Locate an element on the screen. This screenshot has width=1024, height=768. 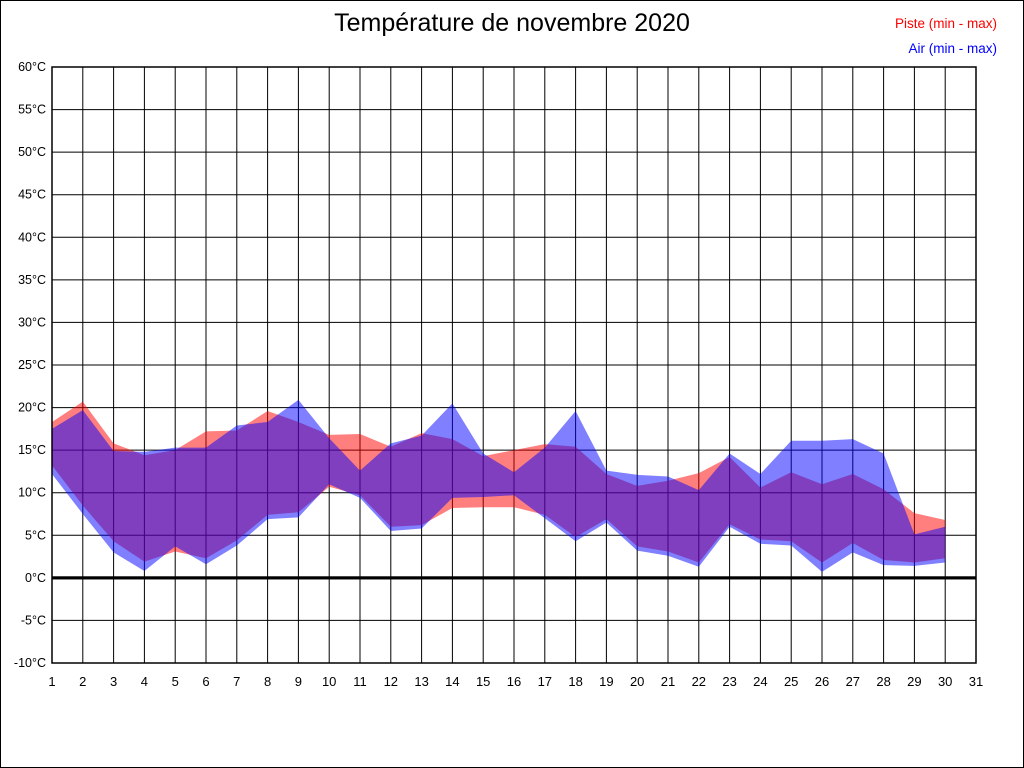
legend: Piste (min - max) Air (min - max) is located at coordinates (946, 36).